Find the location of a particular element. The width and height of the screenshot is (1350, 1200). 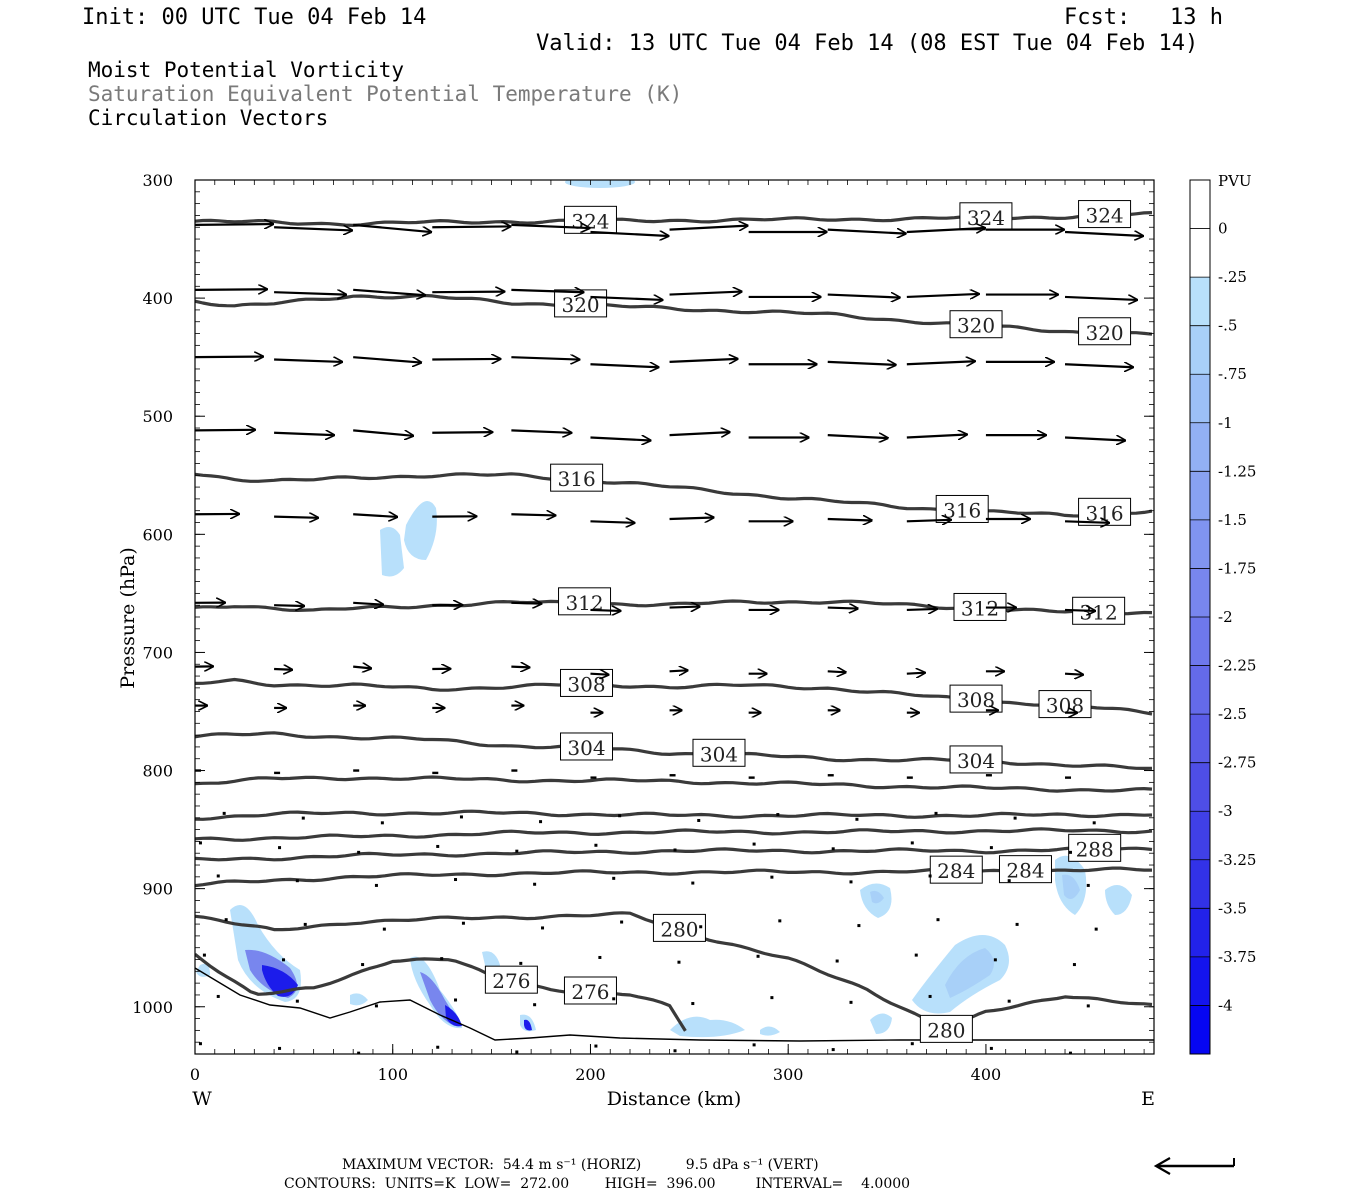

colorbar-label: -.75 is located at coordinates (1232, 374).